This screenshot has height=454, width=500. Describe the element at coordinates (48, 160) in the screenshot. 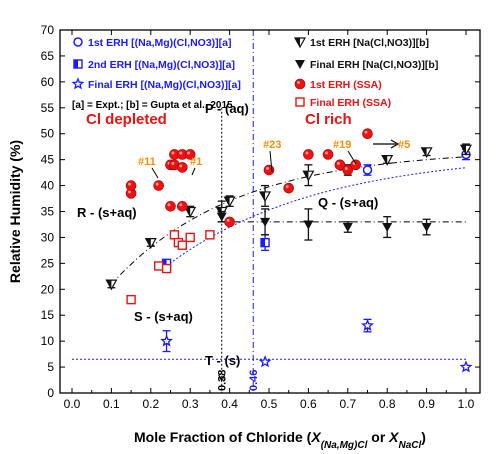

I see `y-tick-label: 45` at that location.